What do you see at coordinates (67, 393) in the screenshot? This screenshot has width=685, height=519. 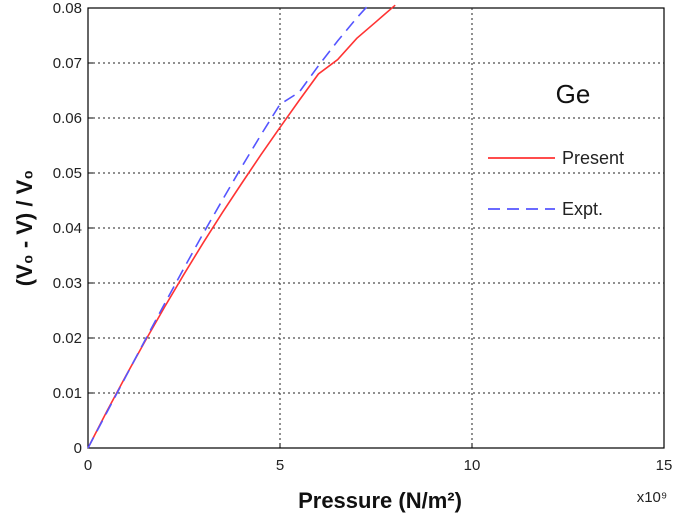 I see `y-tick-label: 0.01` at bounding box center [67, 393].